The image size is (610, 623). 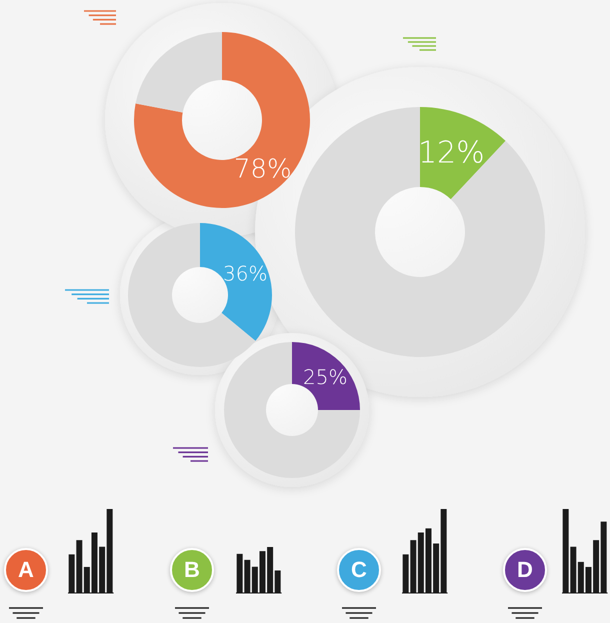 What do you see at coordinates (451, 152) in the screenshot?
I see `data-label: 12%` at bounding box center [451, 152].